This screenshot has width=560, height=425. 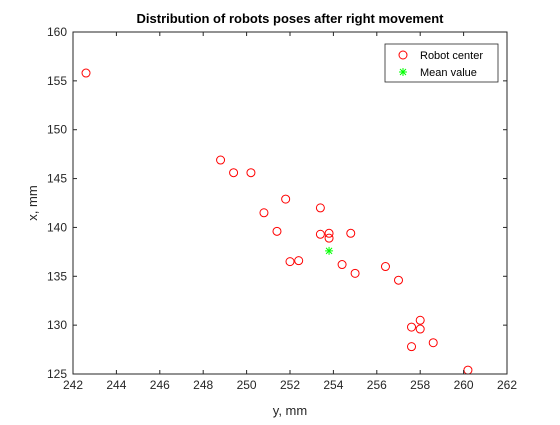 What do you see at coordinates (247, 385) in the screenshot?
I see `x-tick-label: 250` at bounding box center [247, 385].